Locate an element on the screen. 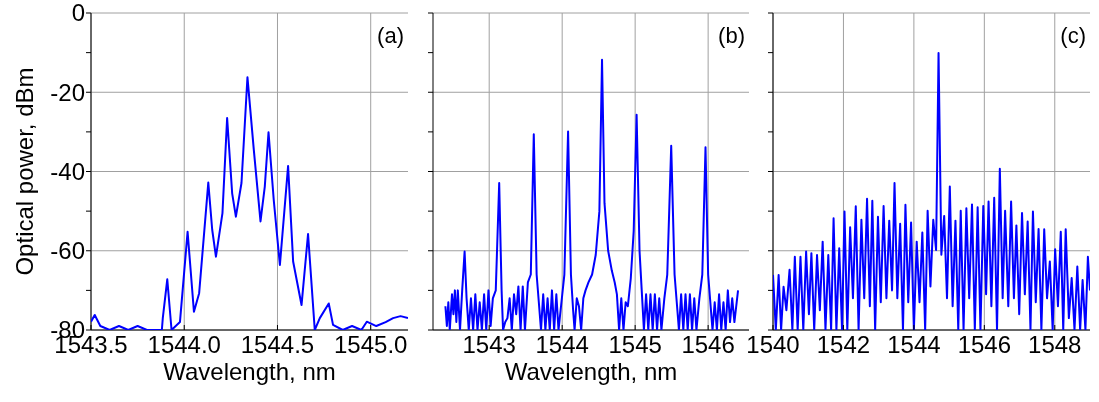 The height and width of the screenshot is (402, 1099). y-tick-label: 0 is located at coordinates (78, 13).